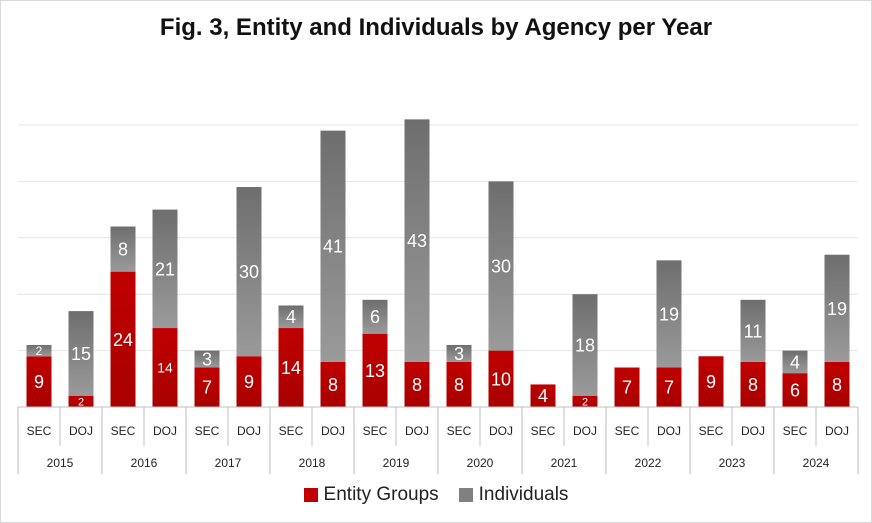 This screenshot has height=523, width=872. Describe the element at coordinates (480, 463) in the screenshot. I see `x-group-label: 2020` at that location.